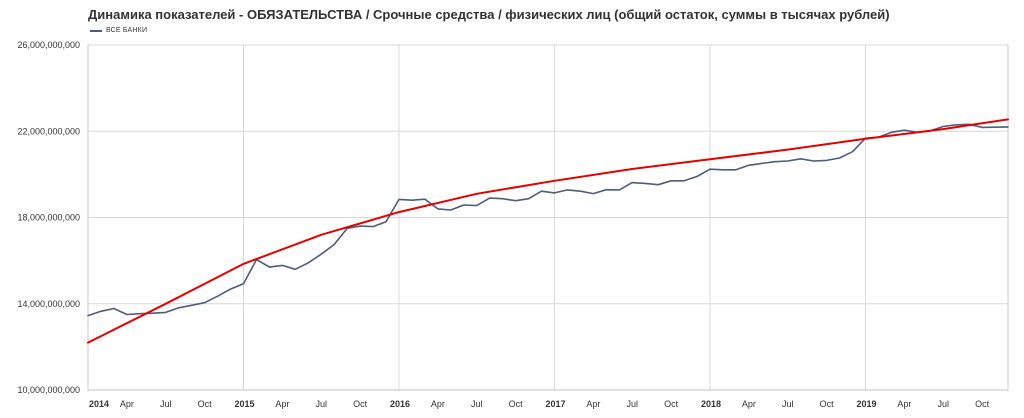 Image resolution: width=1024 pixels, height=418 pixels. Describe the element at coordinates (127, 30) in the screenshot. I see `legend-label: ВСЕ БАНКИ` at that location.